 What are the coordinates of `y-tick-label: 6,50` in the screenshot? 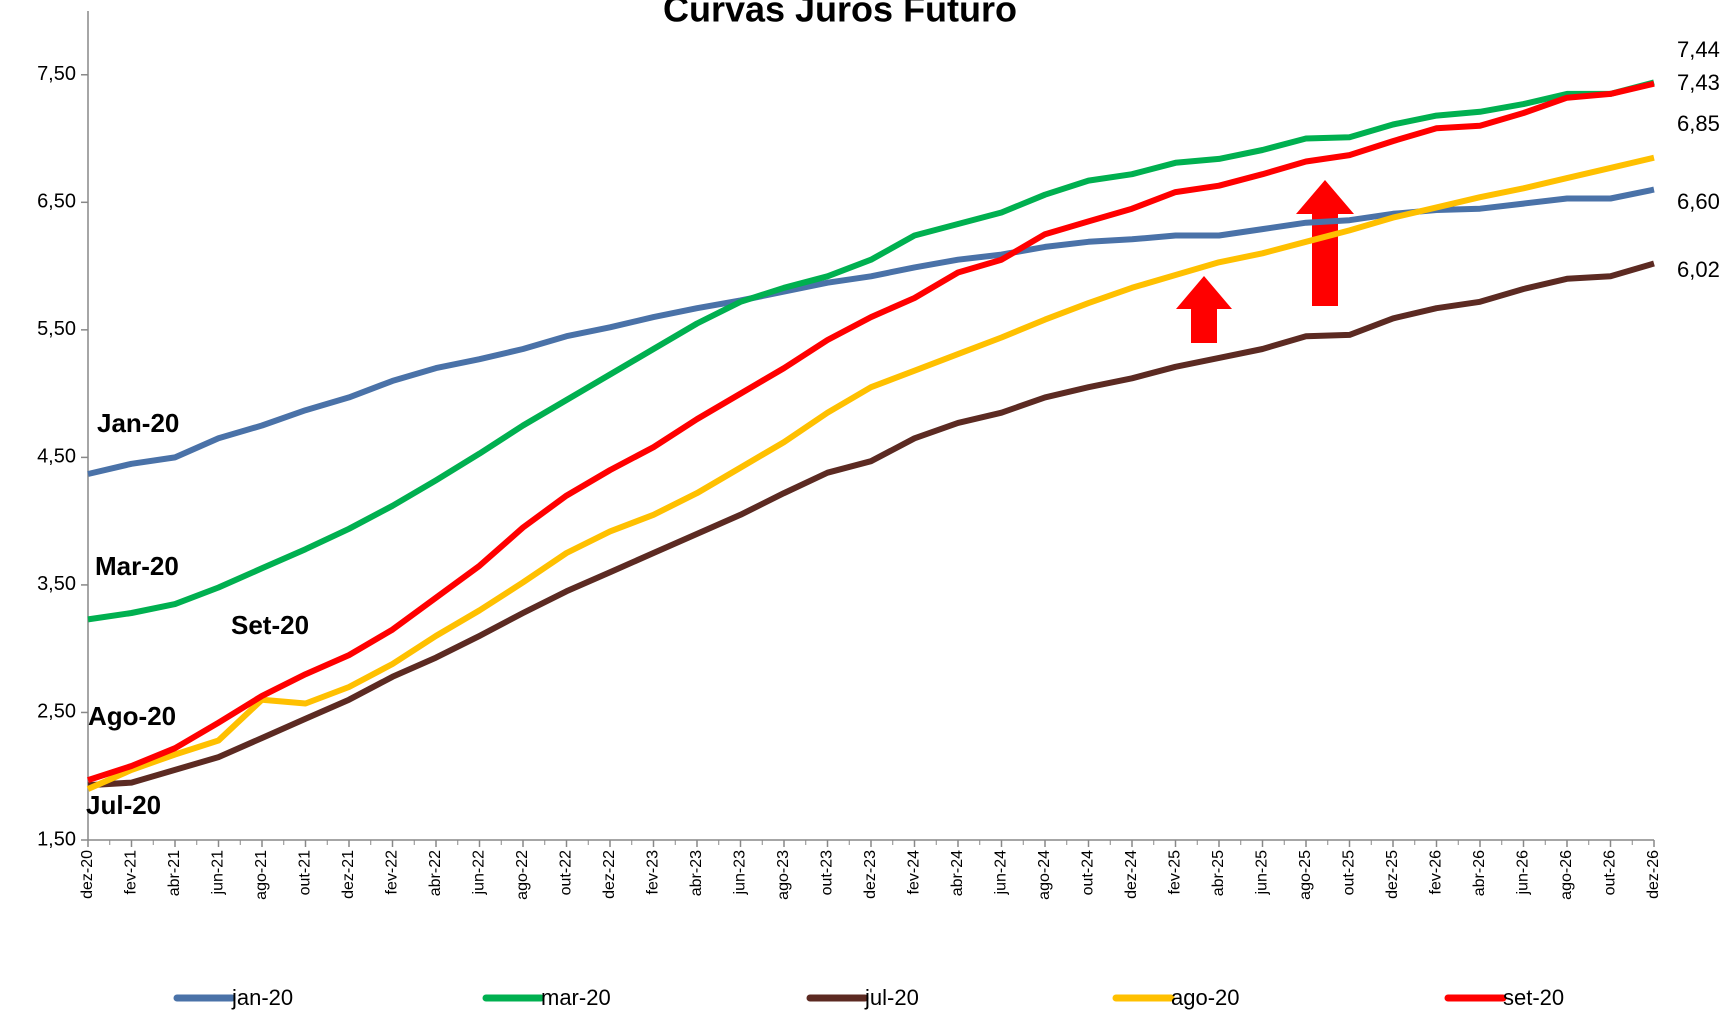 It's located at (56, 202).